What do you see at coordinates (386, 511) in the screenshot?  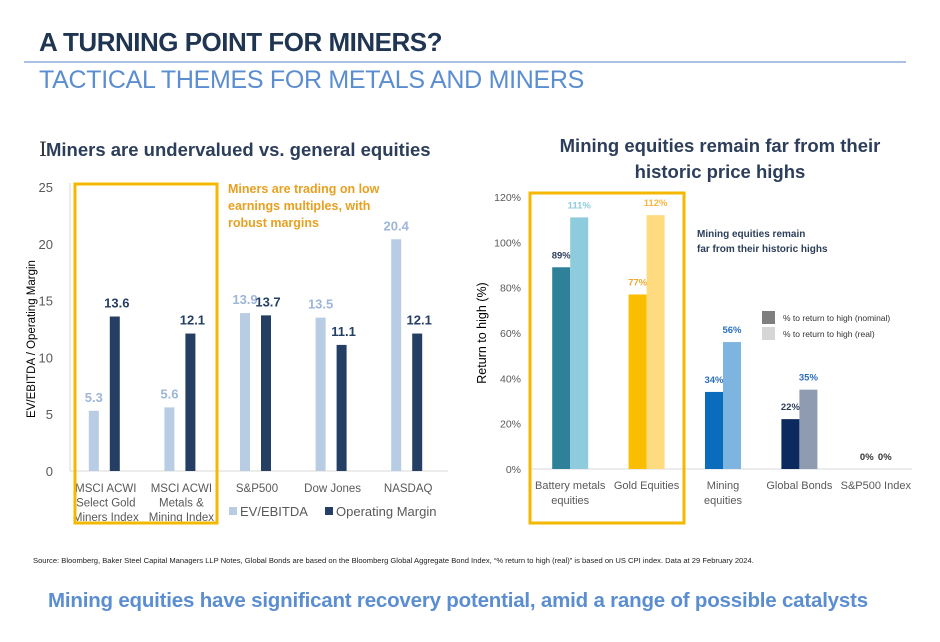 I see `legend-label: Operating Margin` at bounding box center [386, 511].